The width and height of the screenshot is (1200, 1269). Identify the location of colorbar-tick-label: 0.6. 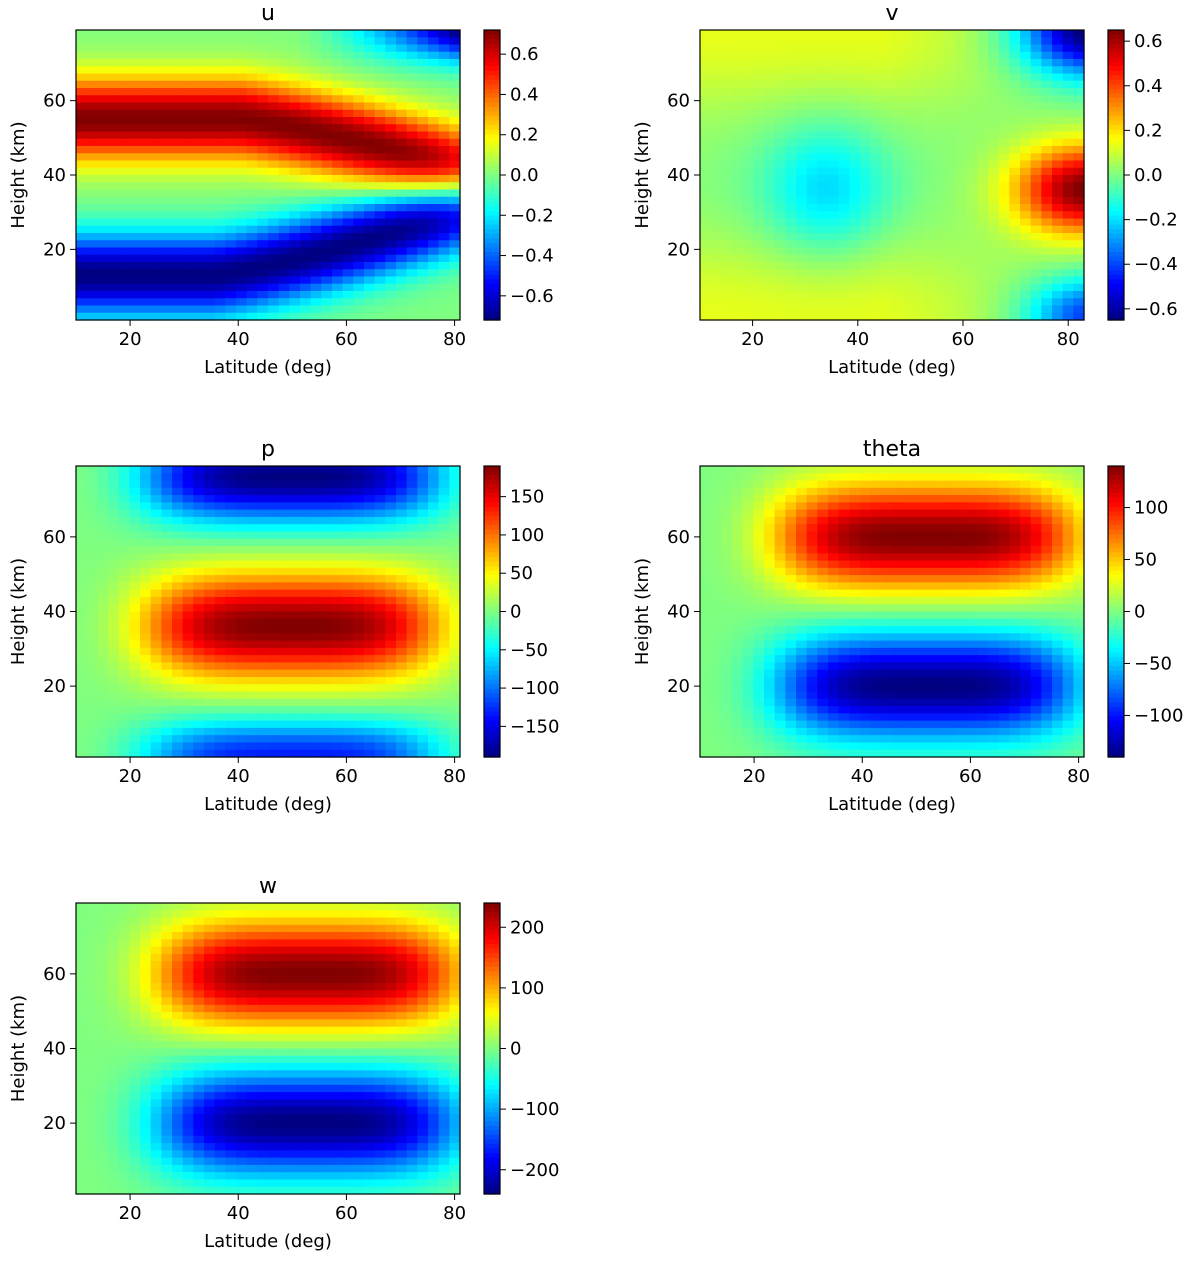
(524, 54).